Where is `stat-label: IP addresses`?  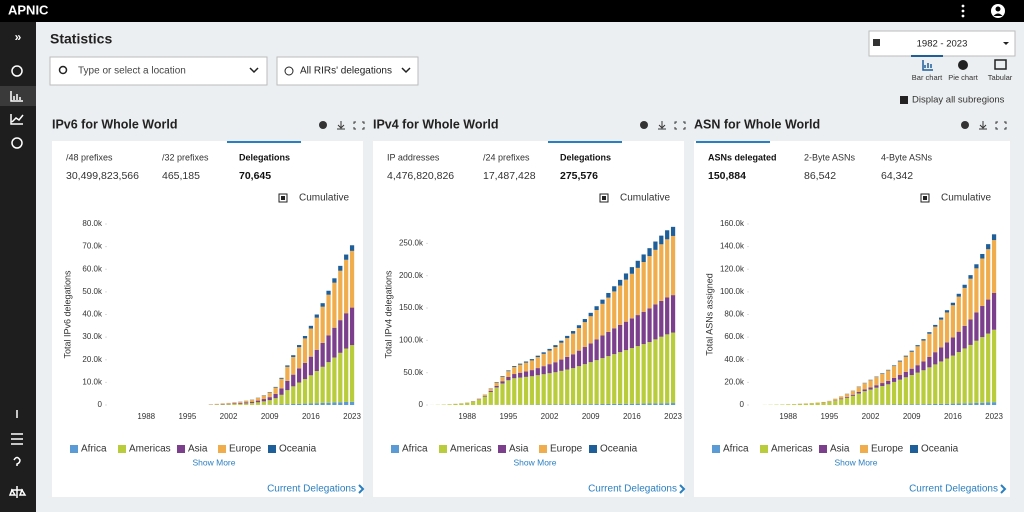
stat-label: IP addresses is located at coordinates (413, 157).